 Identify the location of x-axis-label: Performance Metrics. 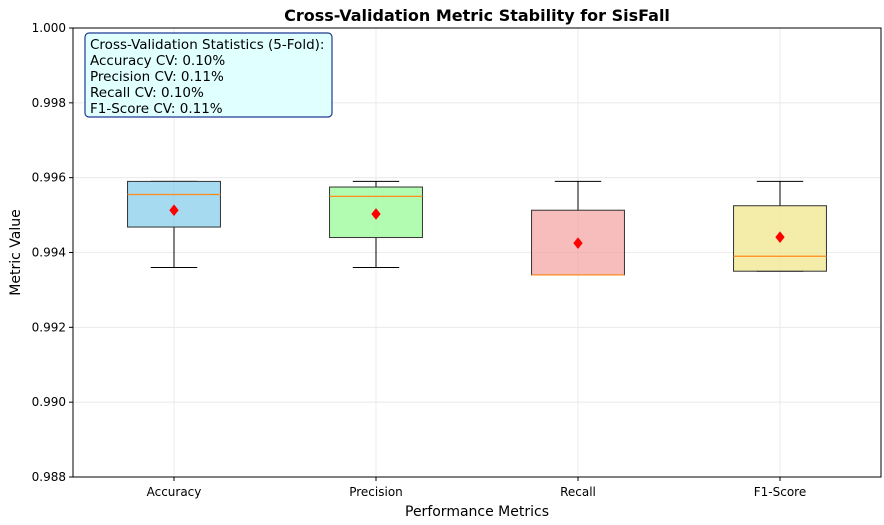
(477, 512).